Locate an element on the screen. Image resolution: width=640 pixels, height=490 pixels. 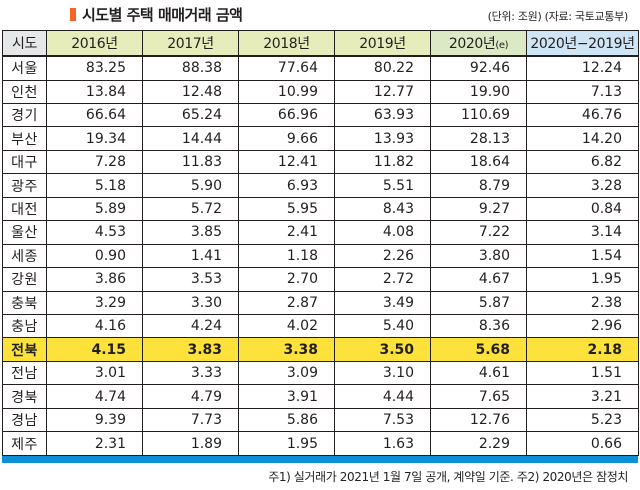
value-cell: 3.53 is located at coordinates (190, 279).